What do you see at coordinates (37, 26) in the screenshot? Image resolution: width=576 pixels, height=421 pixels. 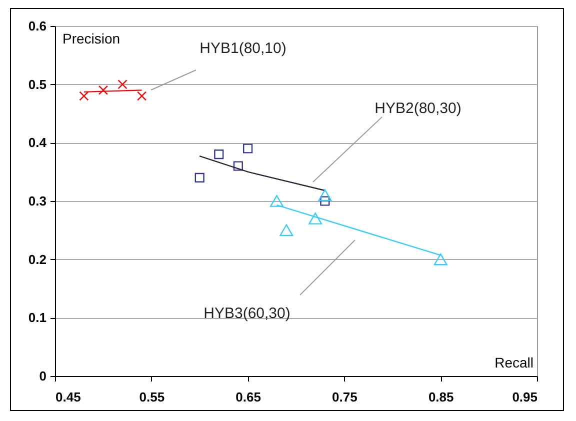 I see `y-tick-label: 0.6` at bounding box center [37, 26].